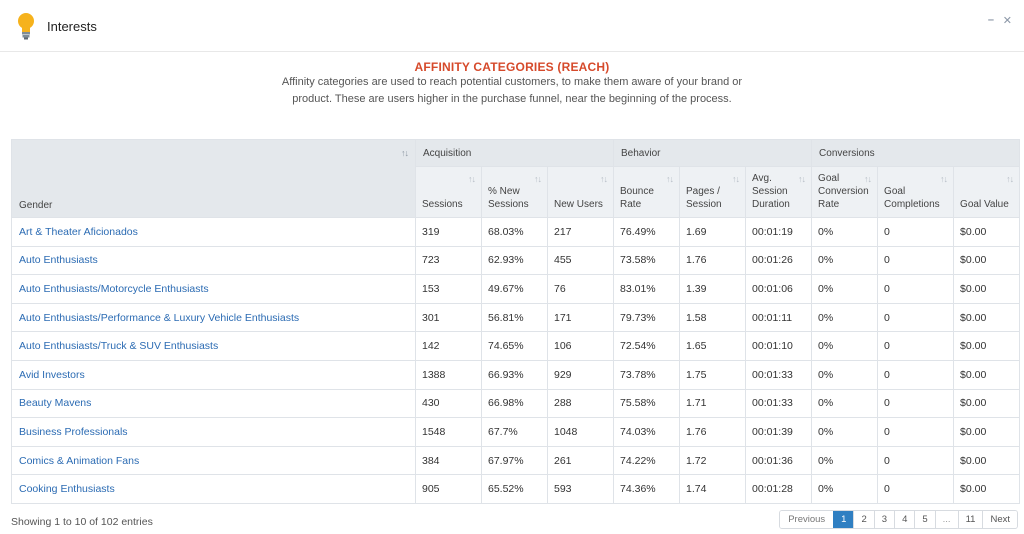 The height and width of the screenshot is (534, 1024). I want to click on close-icon: ✕, so click(1007, 21).